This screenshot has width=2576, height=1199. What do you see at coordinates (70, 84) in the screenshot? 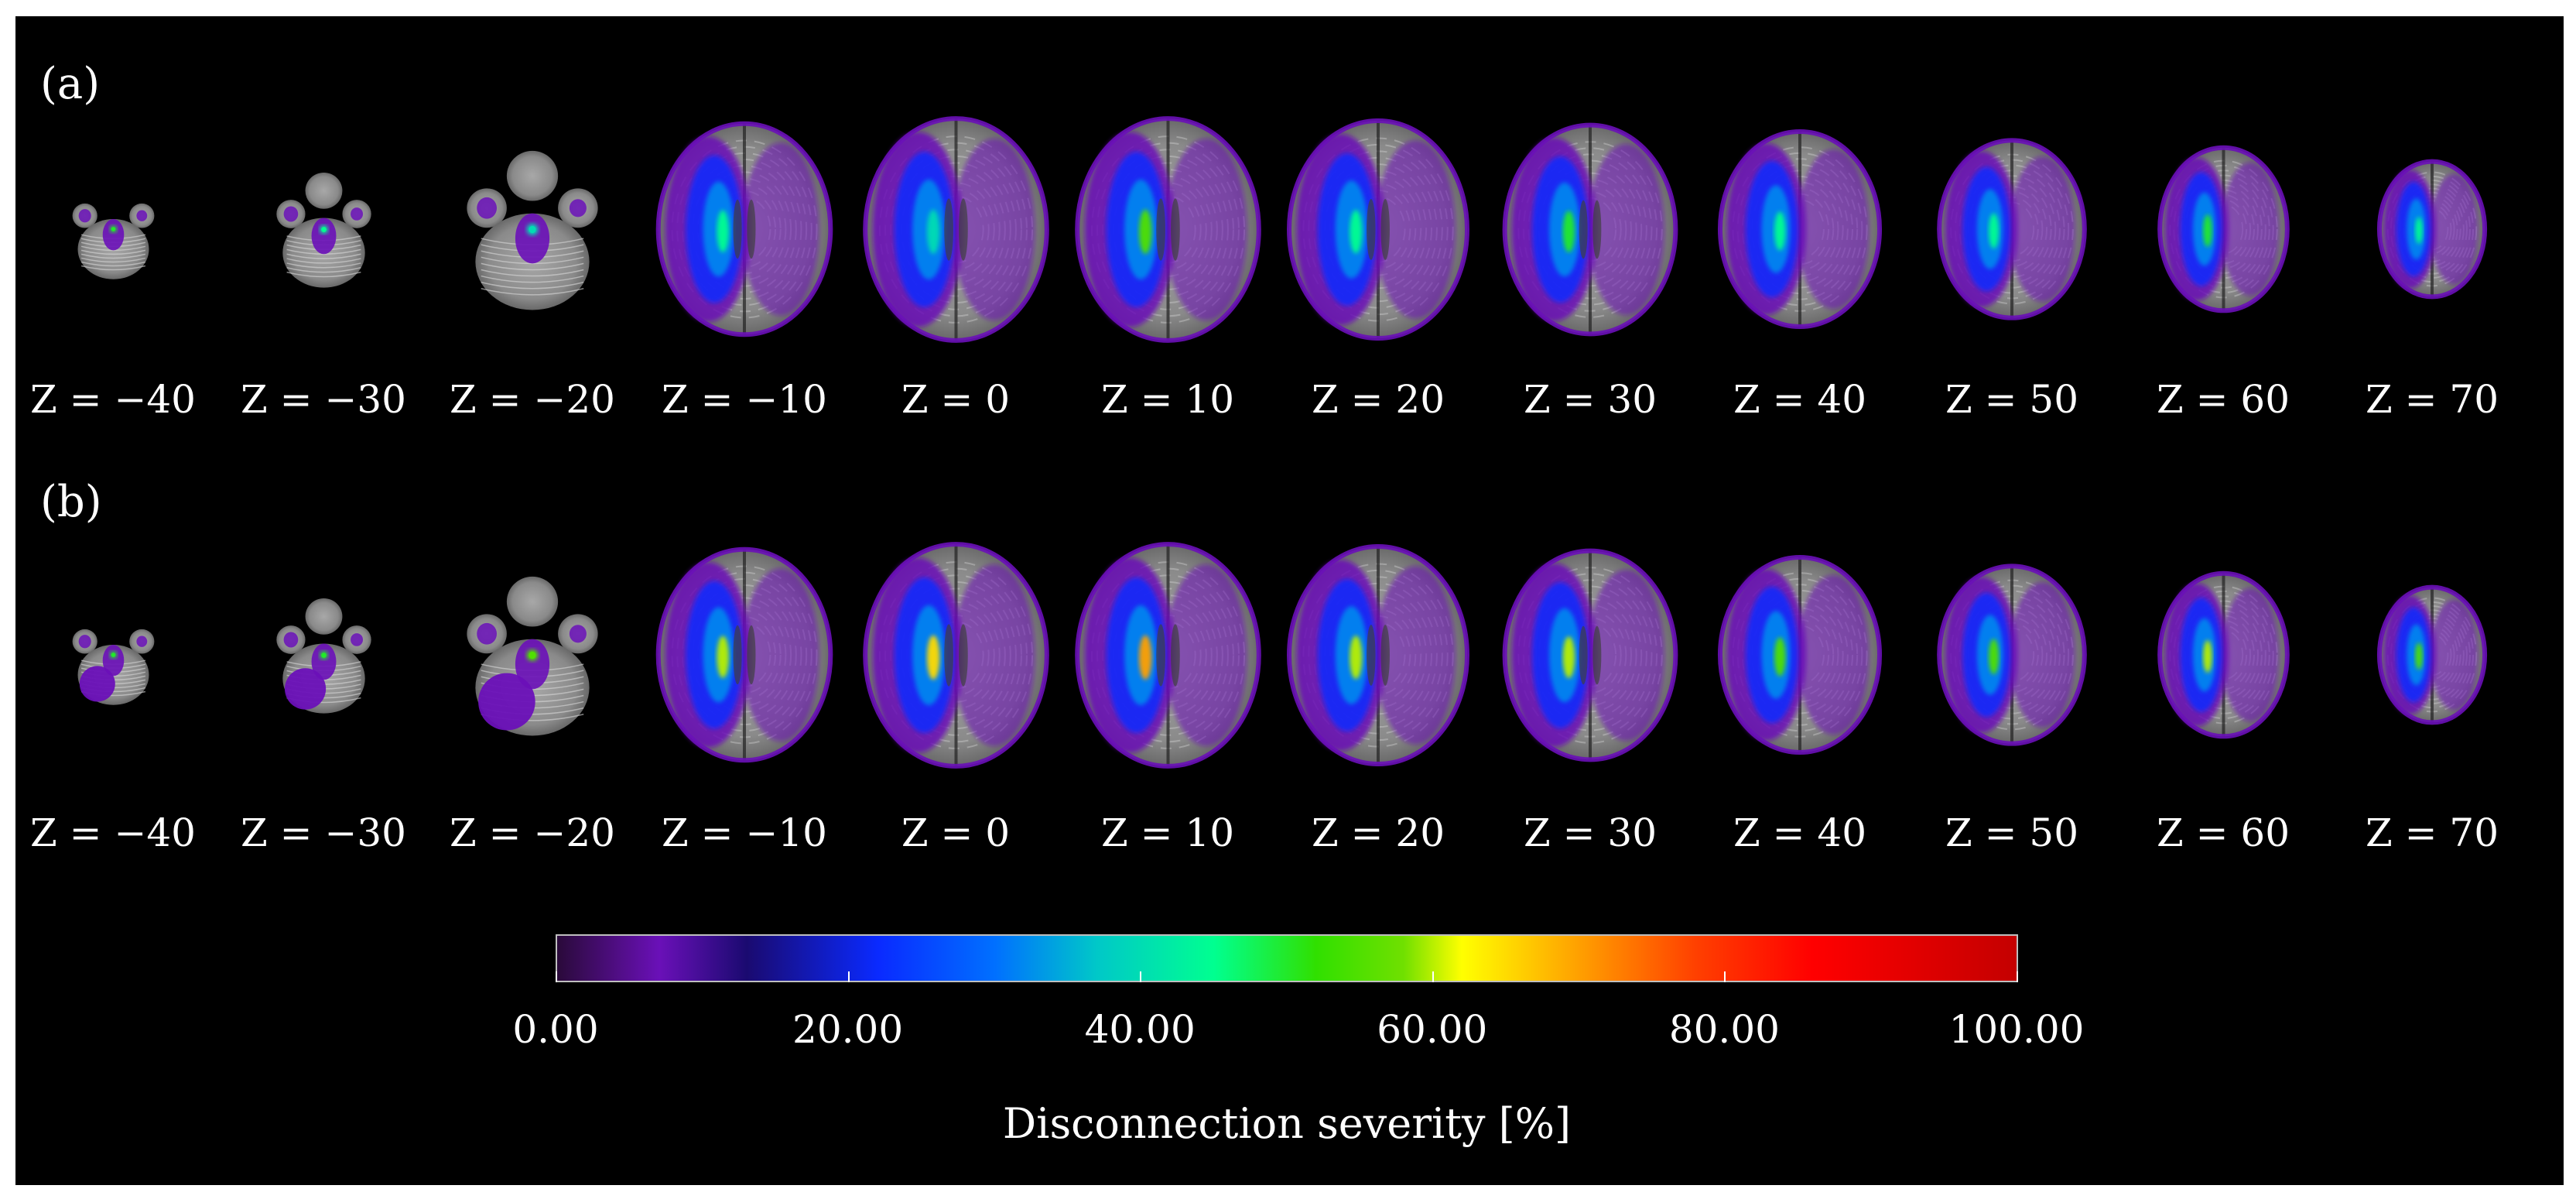
I see `panel-a-label: (a)` at bounding box center [70, 84].